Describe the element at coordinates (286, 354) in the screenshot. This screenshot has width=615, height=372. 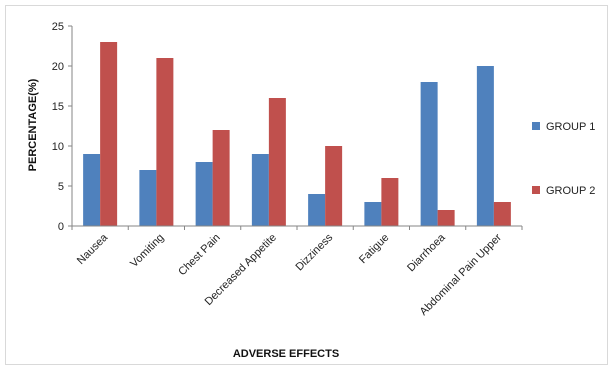
I see `x-axis-title: ADVERSE EFFECTS` at that location.